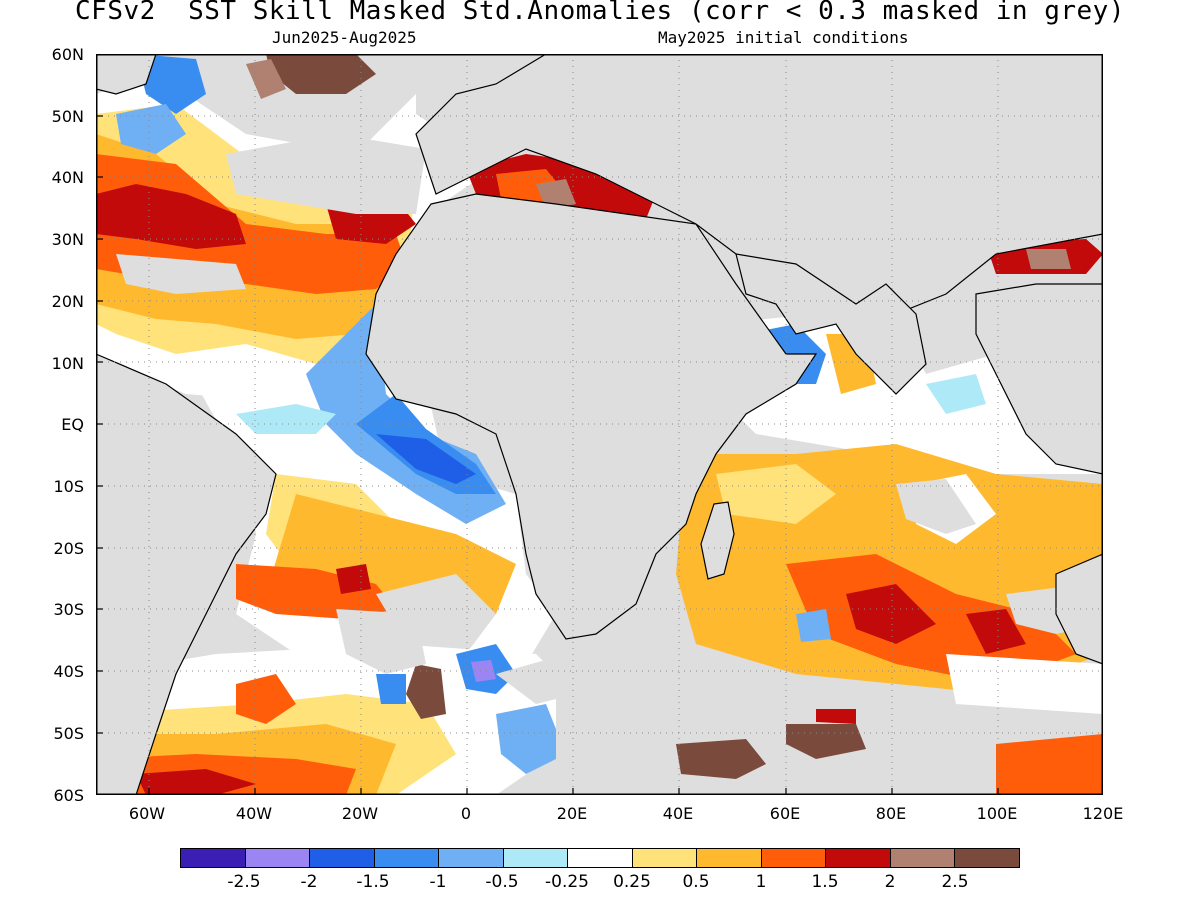 The image size is (1200, 900). Describe the element at coordinates (1079, 609) in the screenshot. I see `land-australia` at that location.